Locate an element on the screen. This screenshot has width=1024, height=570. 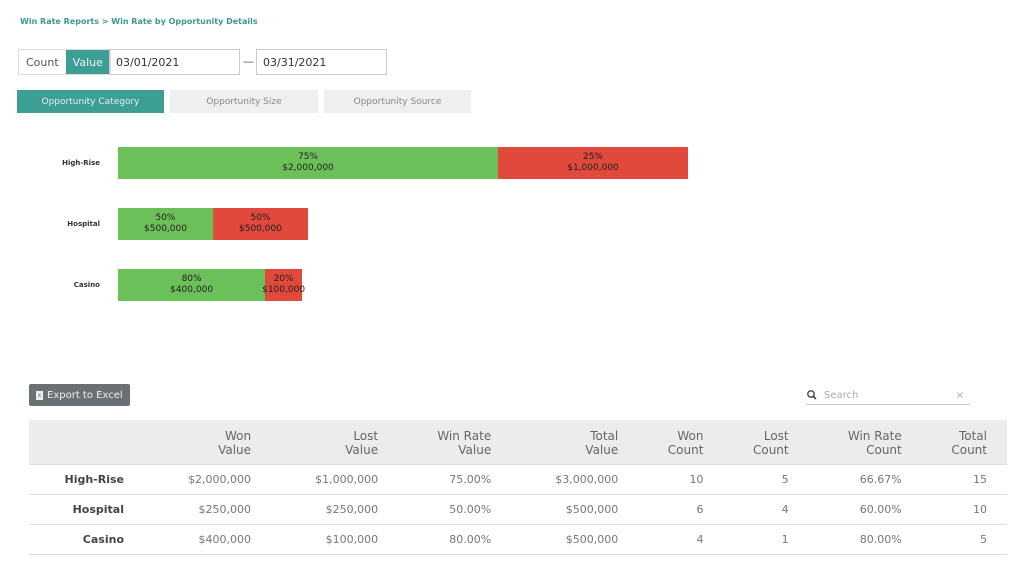
lost-segment: 20% $100,000 is located at coordinates (284, 285).